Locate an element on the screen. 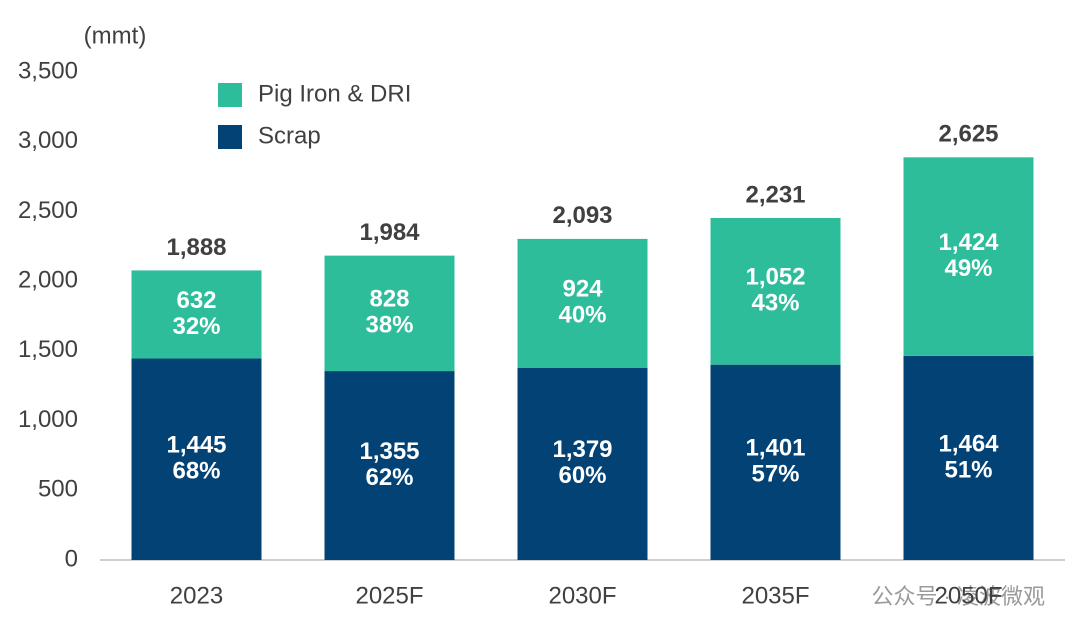 The image size is (1080, 641). legend-label: Pig Iron & DRI is located at coordinates (334, 93).